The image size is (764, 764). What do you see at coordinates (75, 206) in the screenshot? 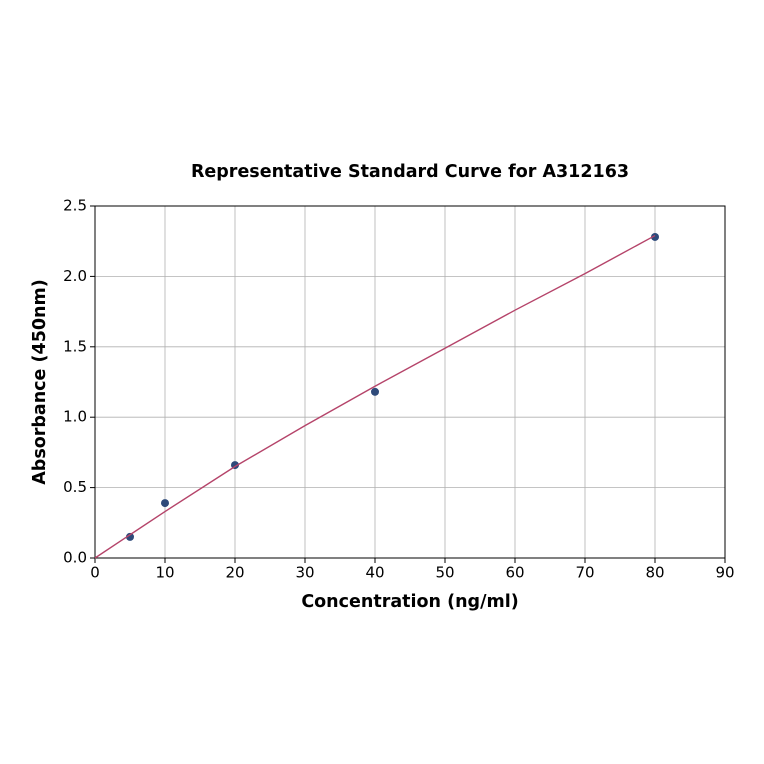
I see `y-tick-label: 2.5` at bounding box center [75, 206].